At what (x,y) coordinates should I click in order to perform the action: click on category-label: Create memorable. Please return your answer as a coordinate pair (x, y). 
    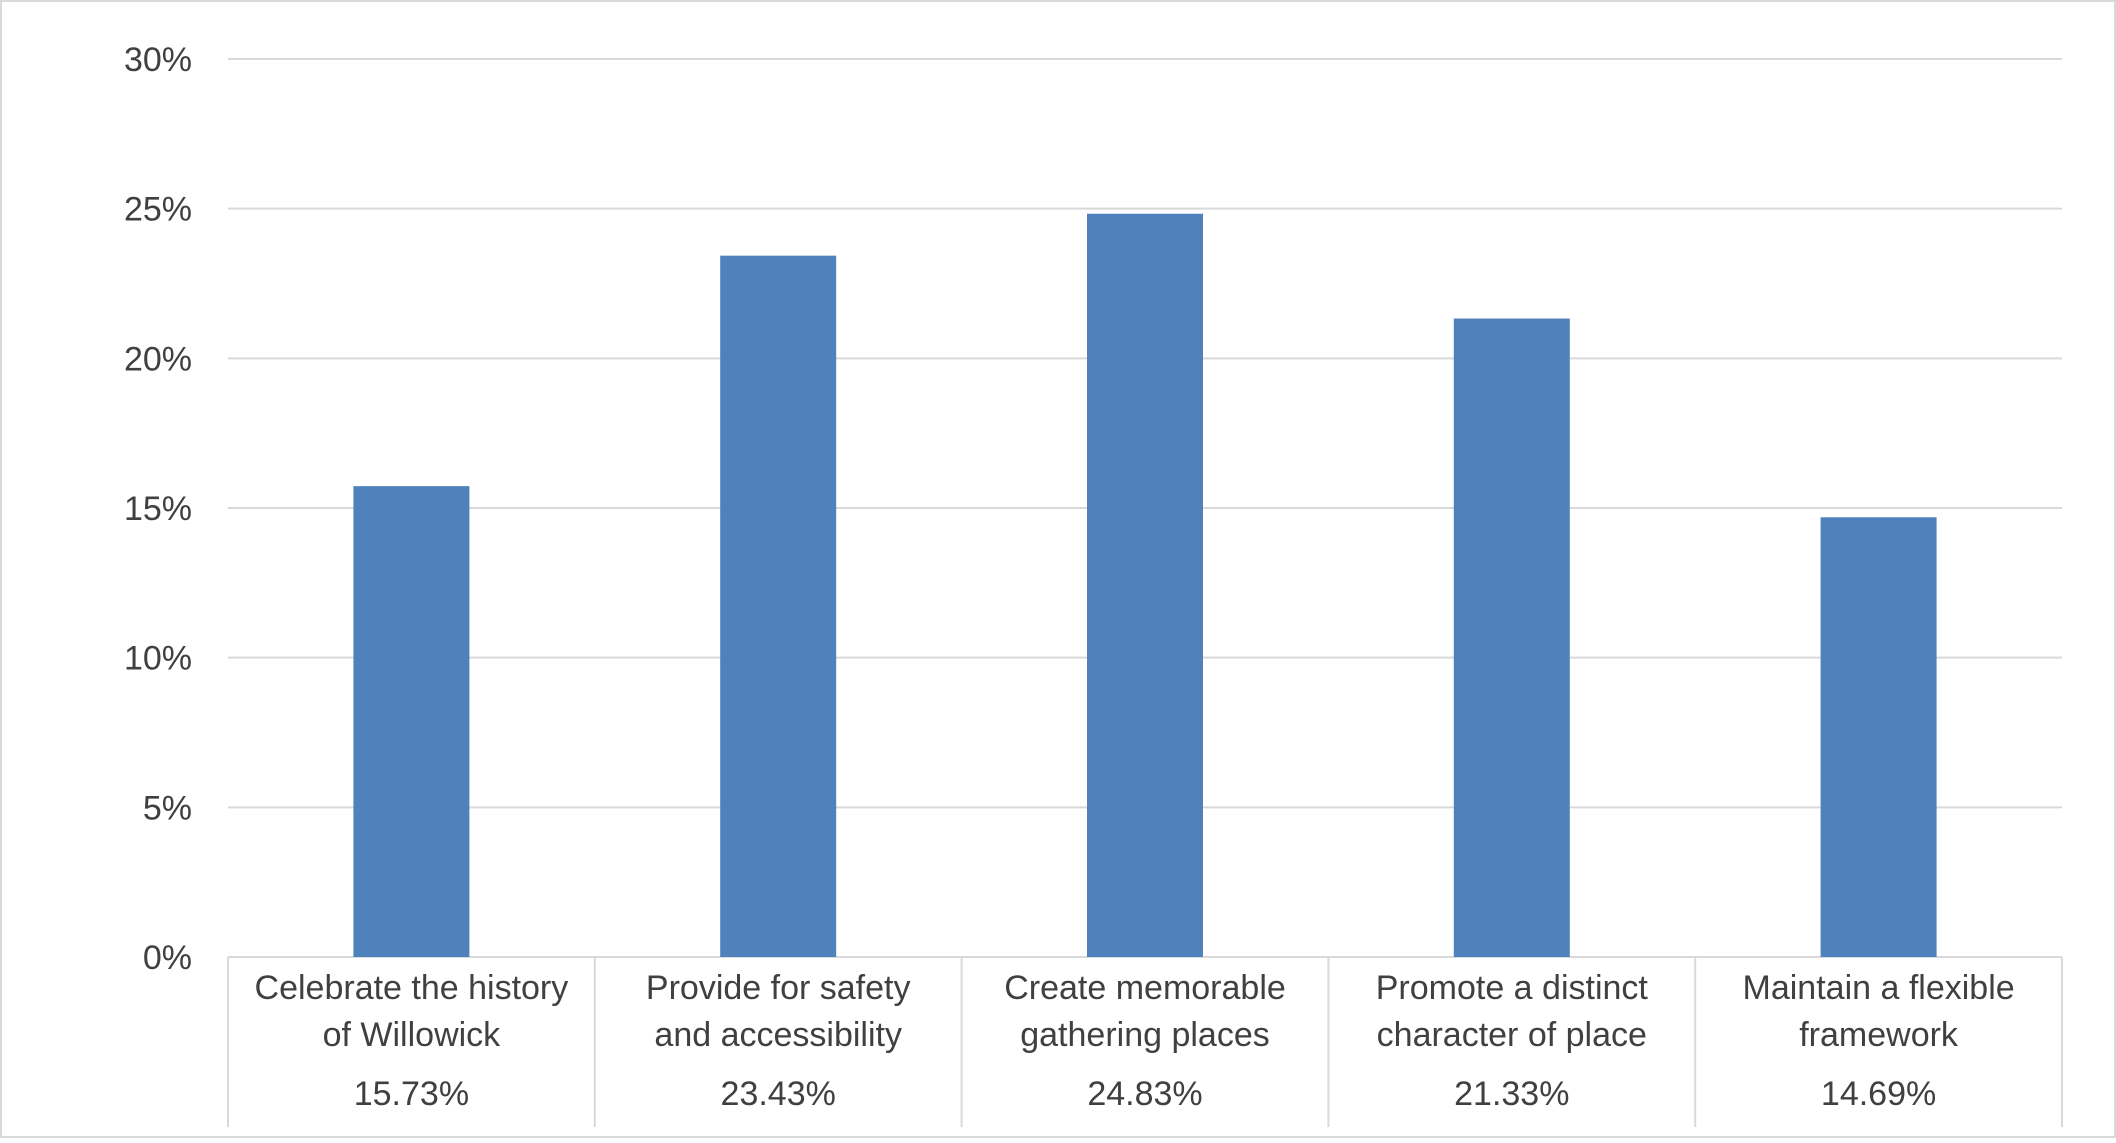
    Looking at the image, I should click on (1145, 988).